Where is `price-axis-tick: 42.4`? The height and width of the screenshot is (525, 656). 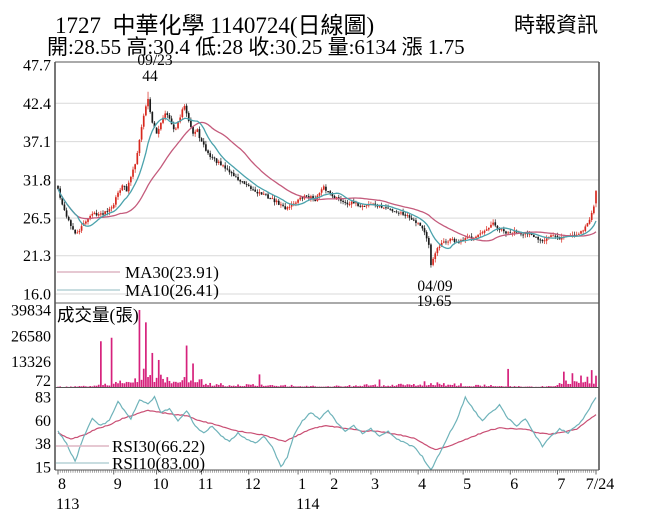 price-axis-tick: 42.4 is located at coordinates (37, 104).